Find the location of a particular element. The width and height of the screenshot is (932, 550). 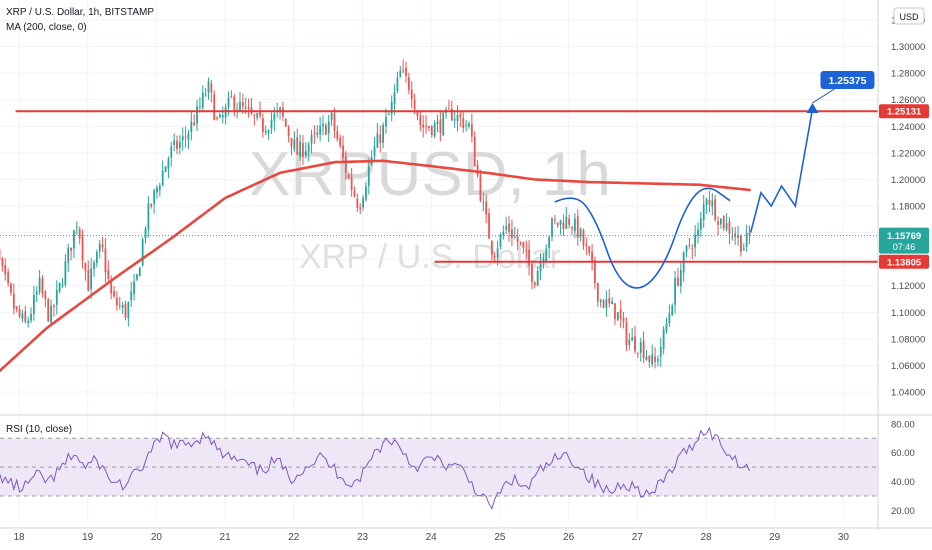

currency-badge: USD is located at coordinates (909, 16).